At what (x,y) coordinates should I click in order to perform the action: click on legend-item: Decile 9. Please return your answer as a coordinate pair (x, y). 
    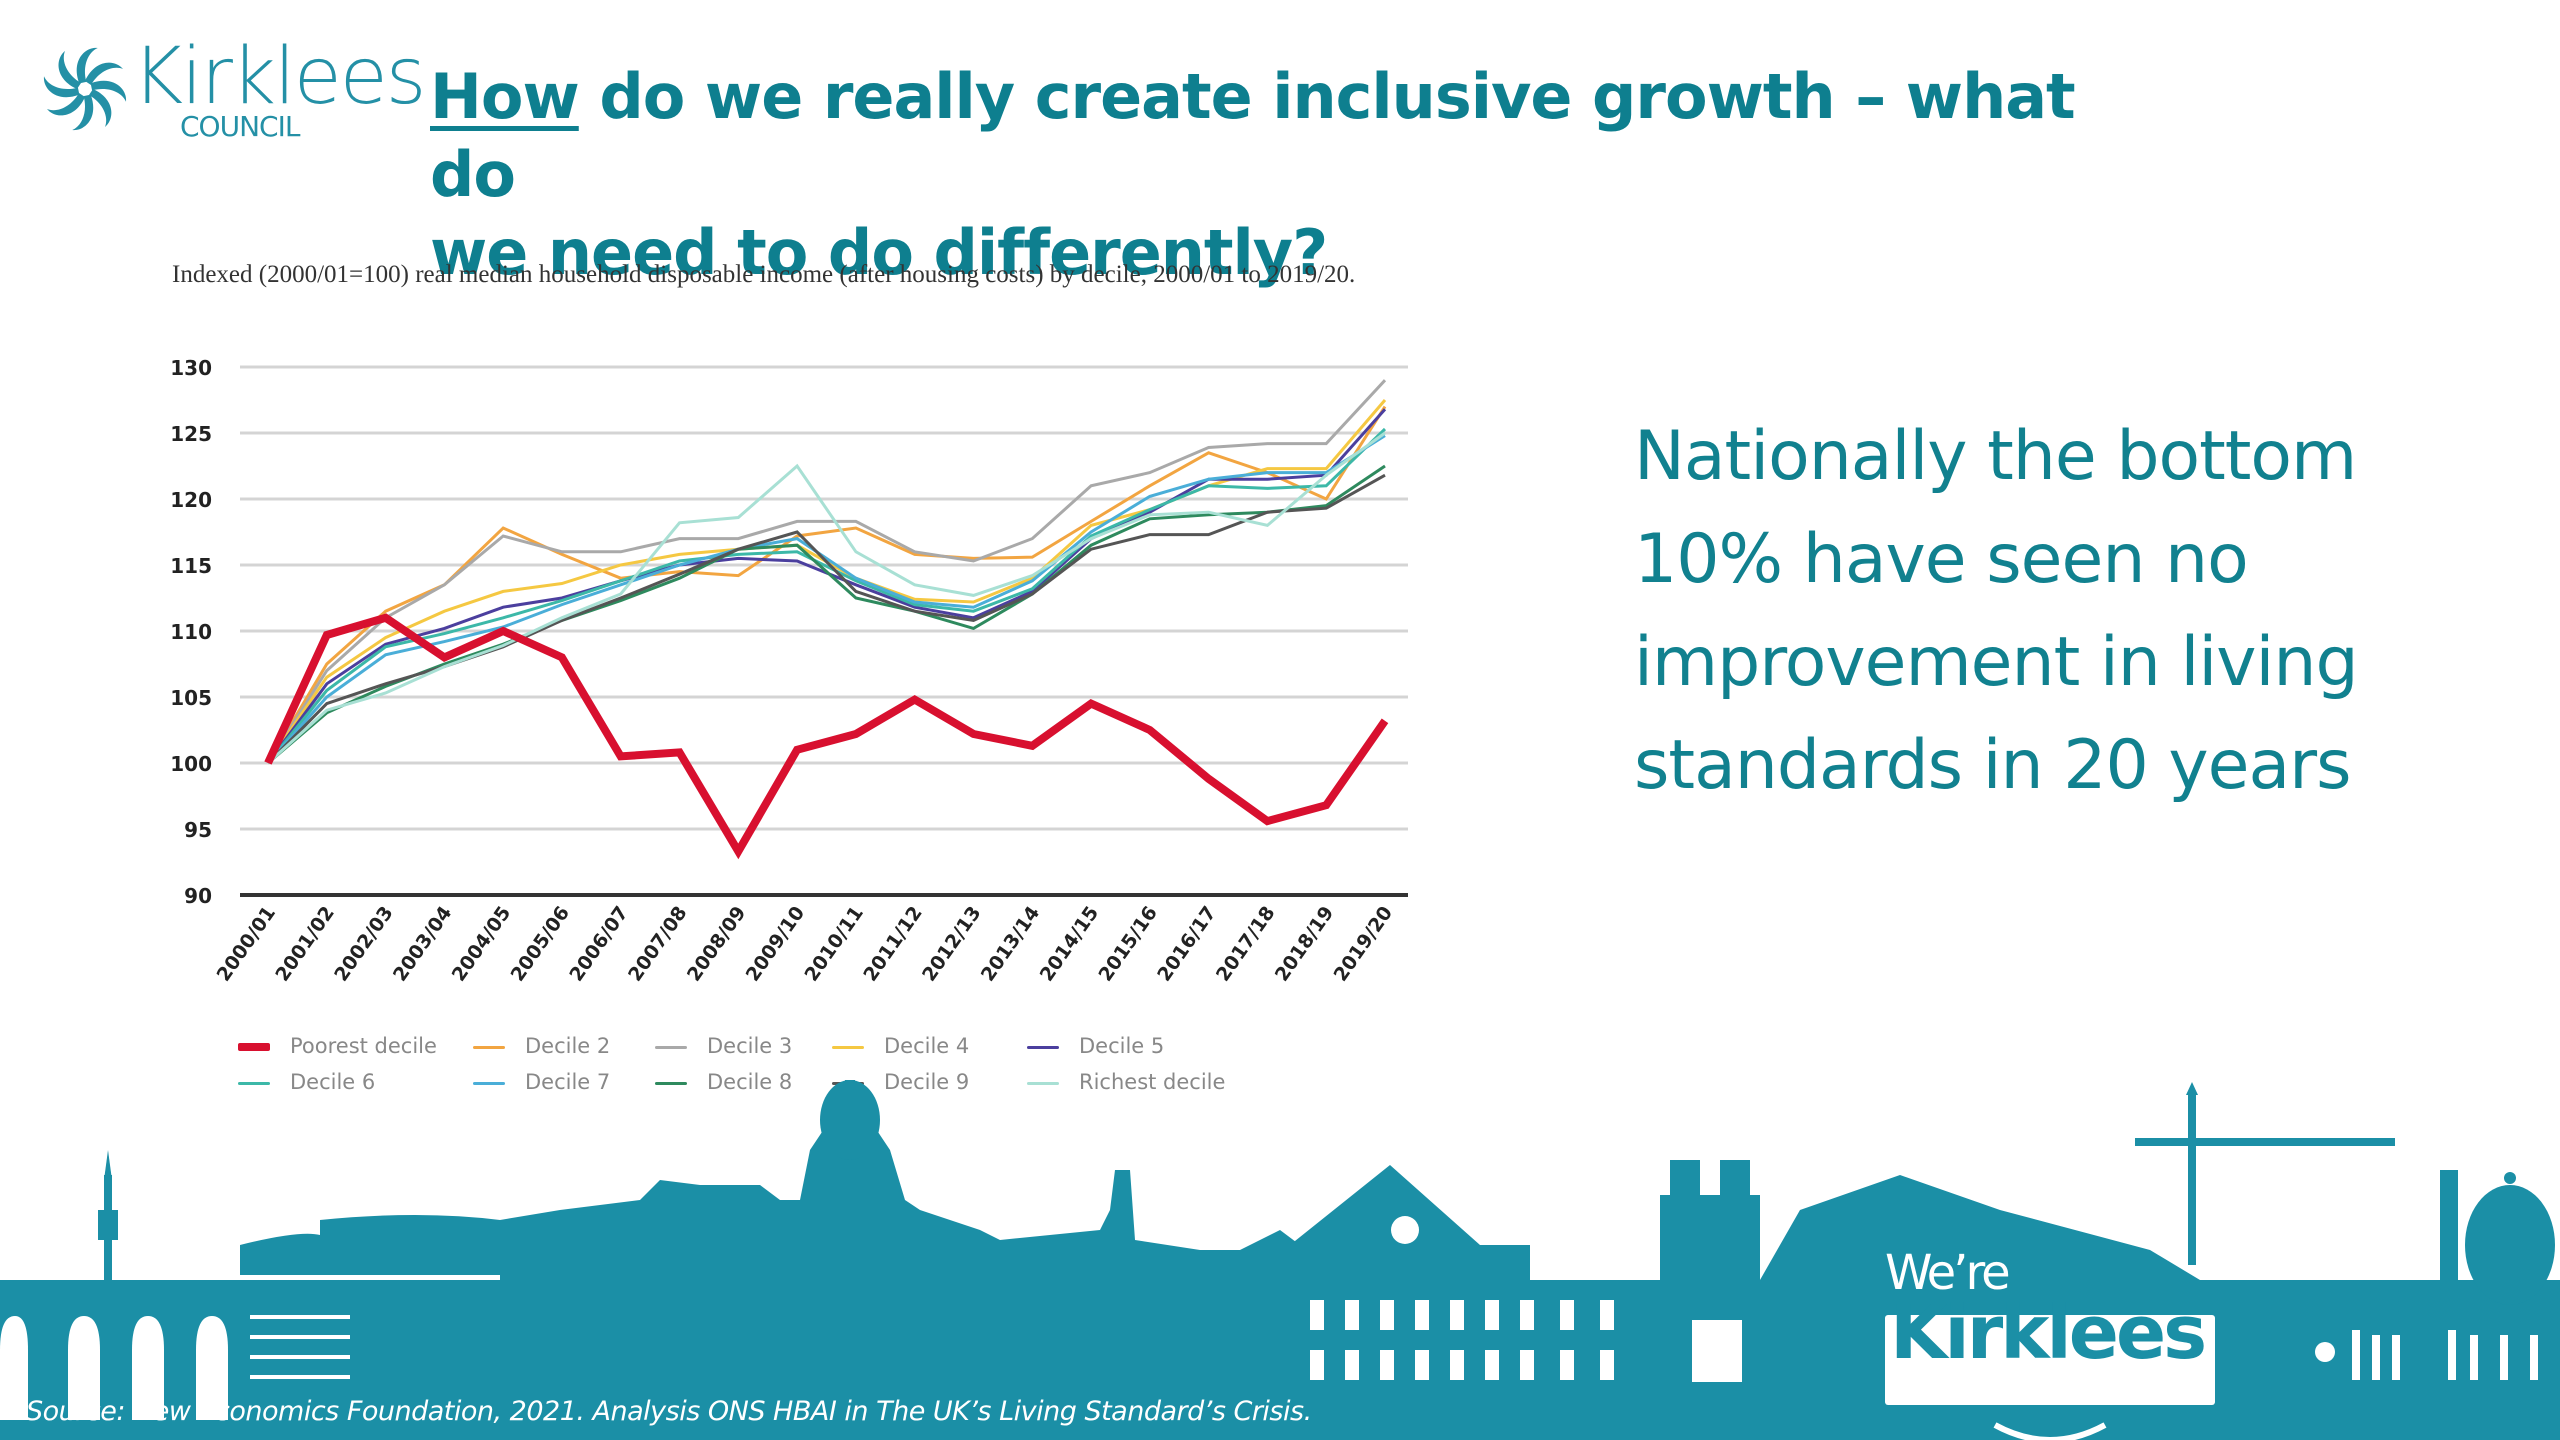
    Looking at the image, I should click on (900, 1082).